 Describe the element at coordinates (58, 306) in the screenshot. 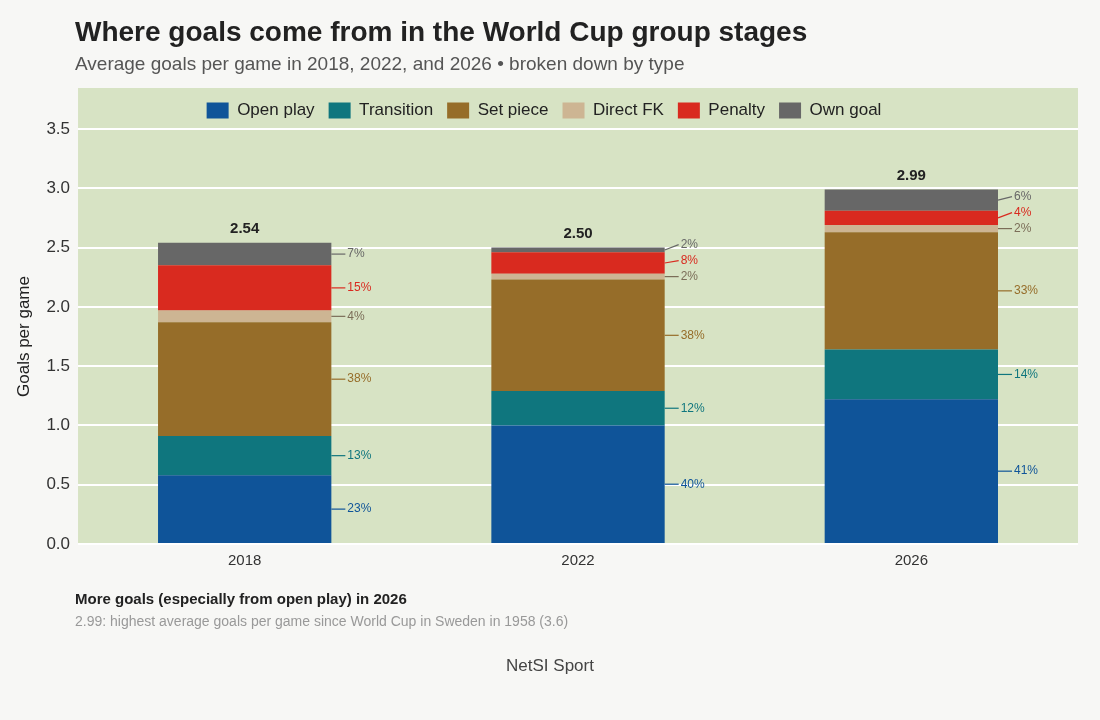

I see `y-tick-label: 2.0` at that location.